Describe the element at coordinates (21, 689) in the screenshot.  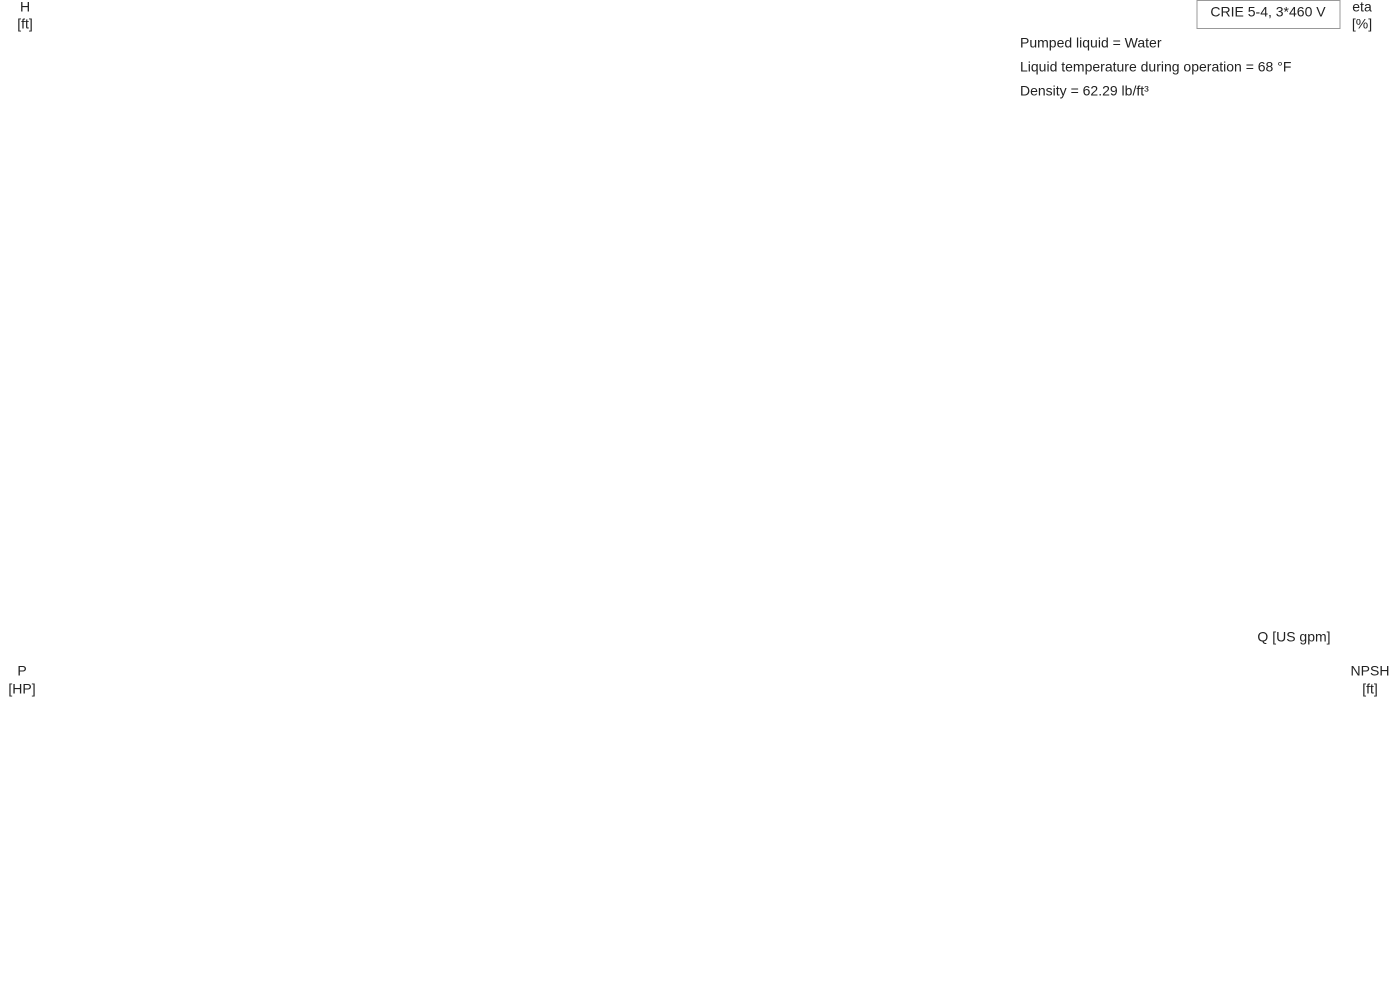
I see `y-axis-unit: [HP]` at that location.